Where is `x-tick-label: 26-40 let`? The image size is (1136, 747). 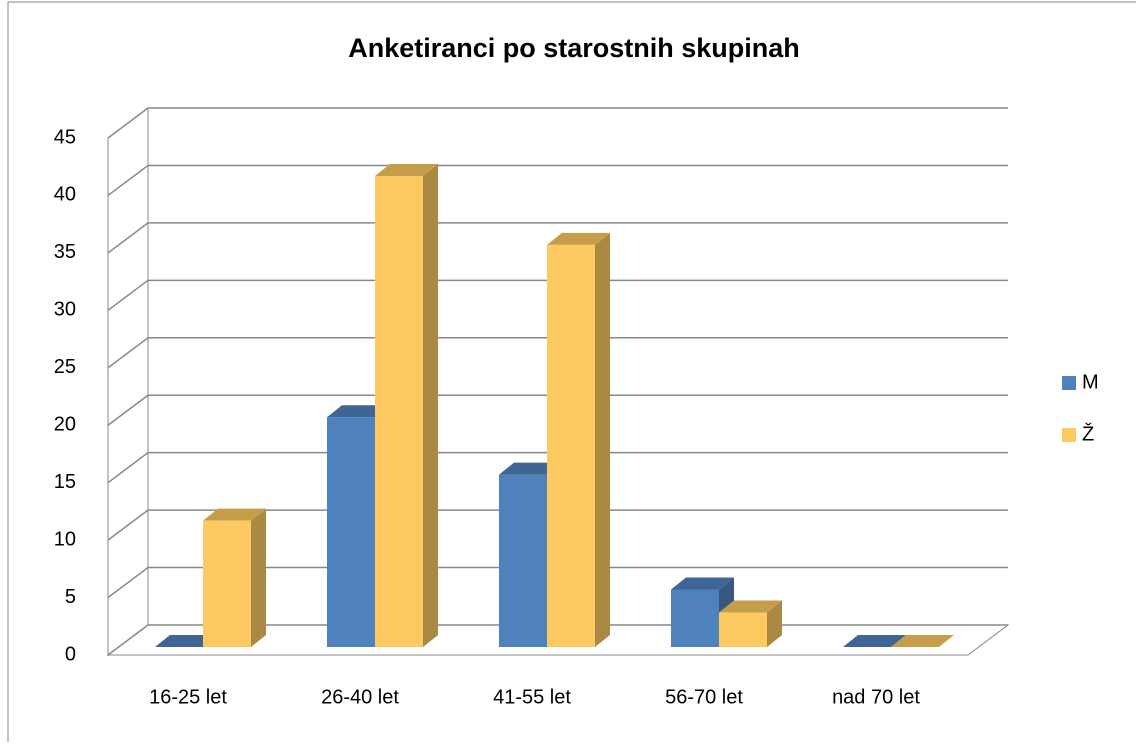 x-tick-label: 26-40 let is located at coordinates (360, 697).